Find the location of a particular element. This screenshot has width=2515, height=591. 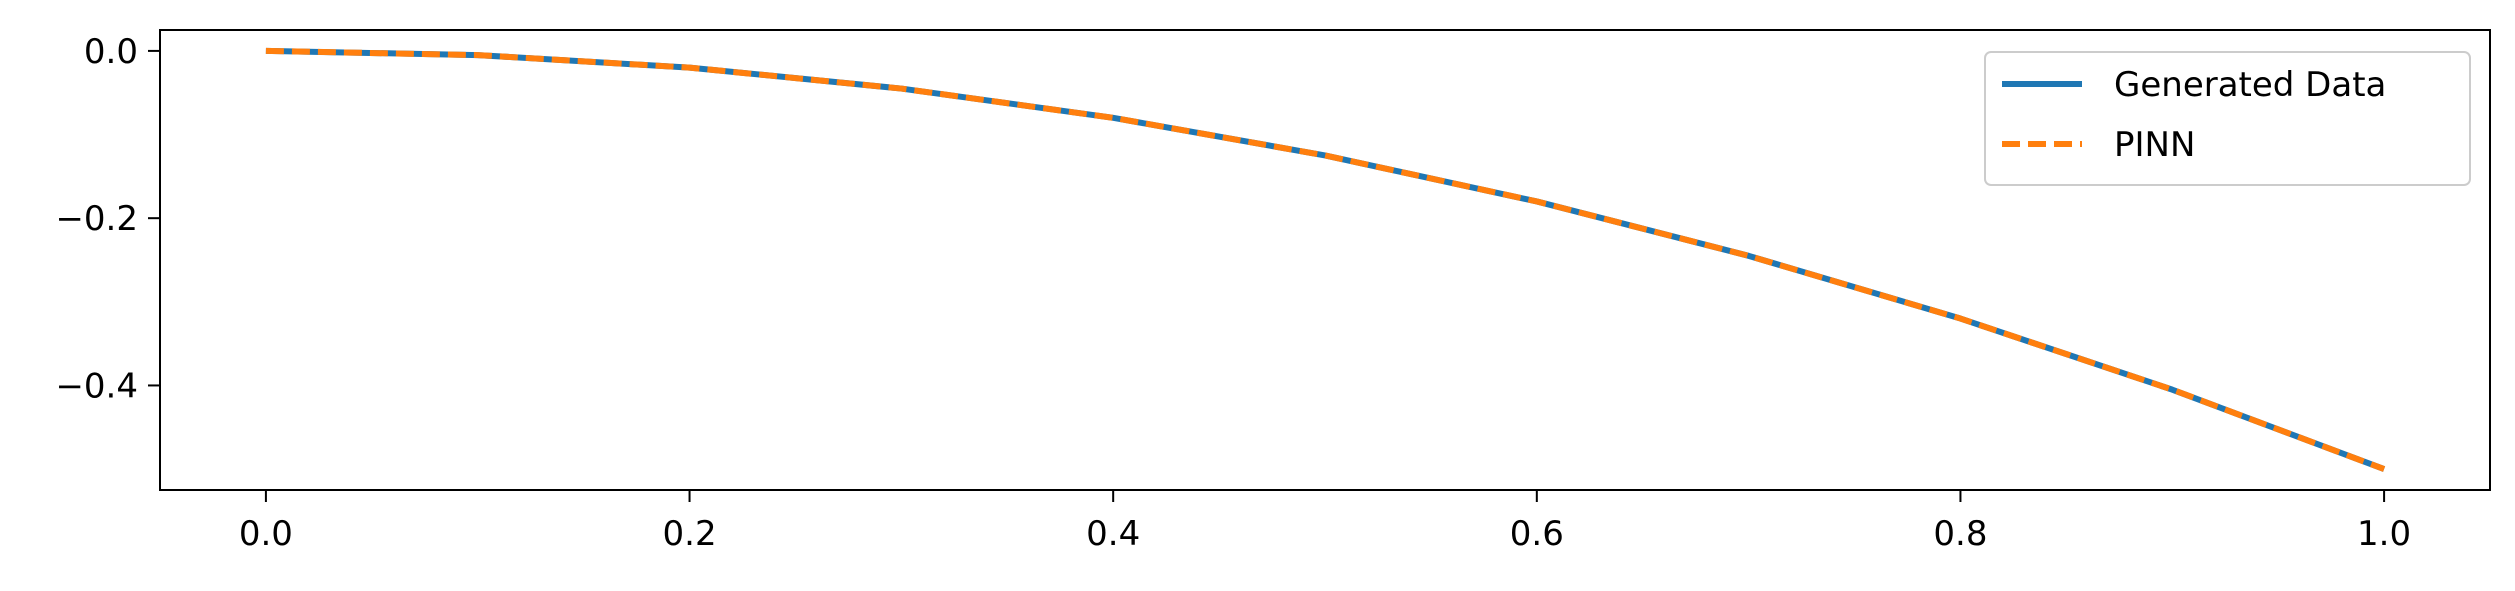

legend: Generated Data PINN is located at coordinates (2227, 118).